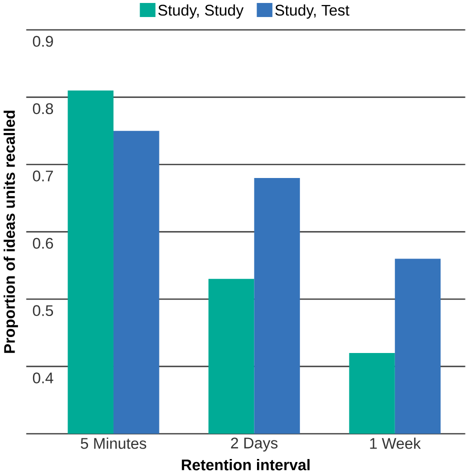  Describe the element at coordinates (42, 176) in the screenshot. I see `y-tick-label: 0.7` at that location.